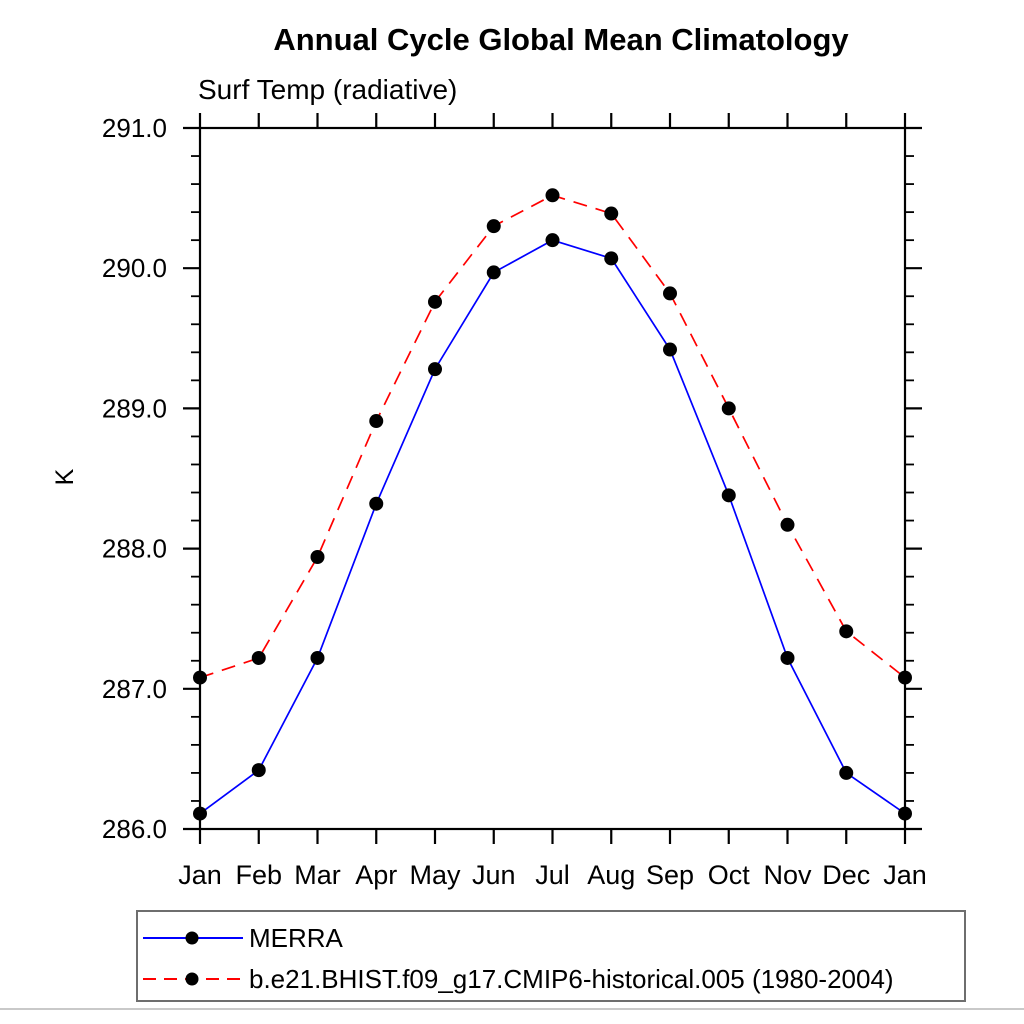 The width and height of the screenshot is (1024, 1024). What do you see at coordinates (552, 875) in the screenshot?
I see `x-tick-label: Jul` at bounding box center [552, 875].